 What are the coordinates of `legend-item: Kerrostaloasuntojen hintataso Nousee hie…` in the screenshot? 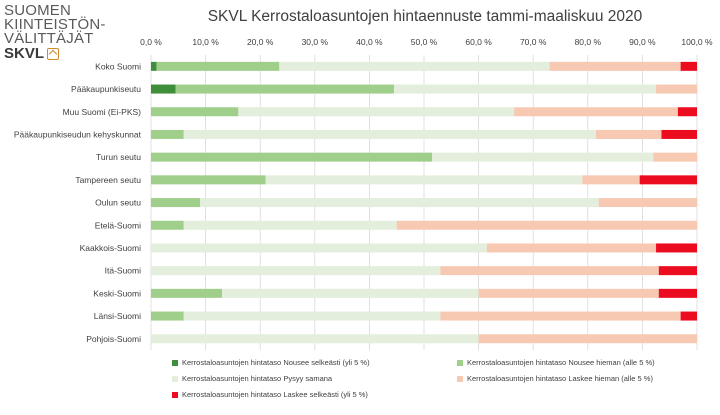 It's located at (584, 362).